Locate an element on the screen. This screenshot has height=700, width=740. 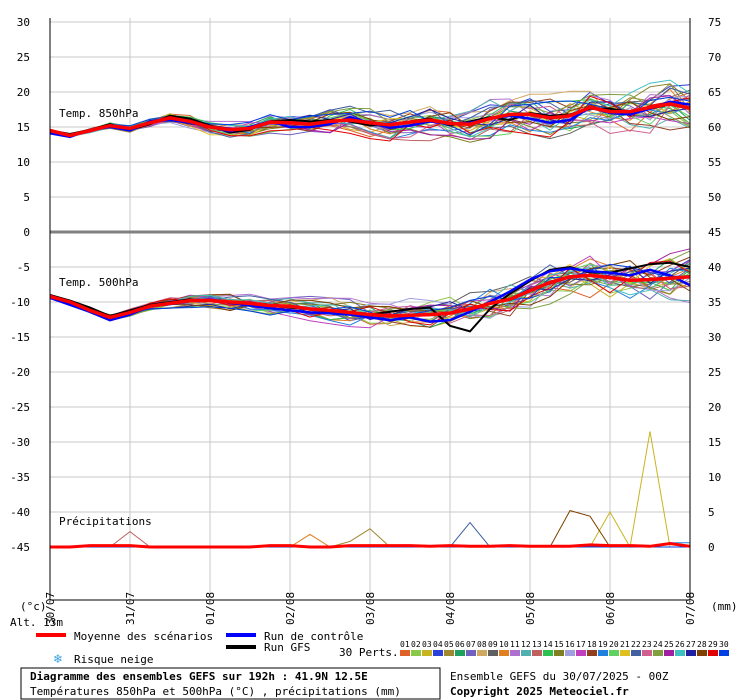
pert-legend-id: 04 is located at coordinates (438, 644).